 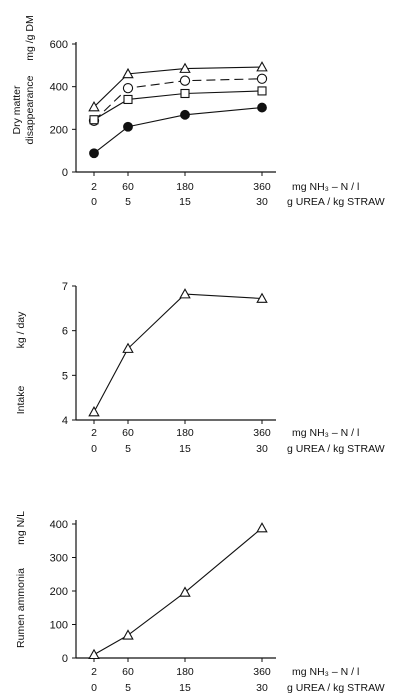 I want to click on y-tick-label: 100, so click(x=59, y=626).